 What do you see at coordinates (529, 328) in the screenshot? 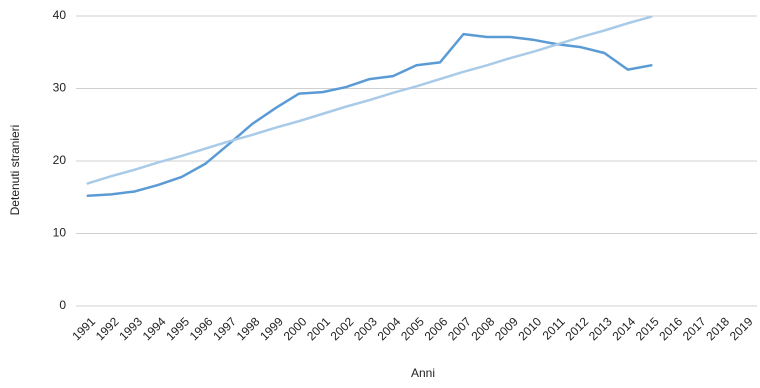
I see `x-tick-label: 2010` at bounding box center [529, 328].